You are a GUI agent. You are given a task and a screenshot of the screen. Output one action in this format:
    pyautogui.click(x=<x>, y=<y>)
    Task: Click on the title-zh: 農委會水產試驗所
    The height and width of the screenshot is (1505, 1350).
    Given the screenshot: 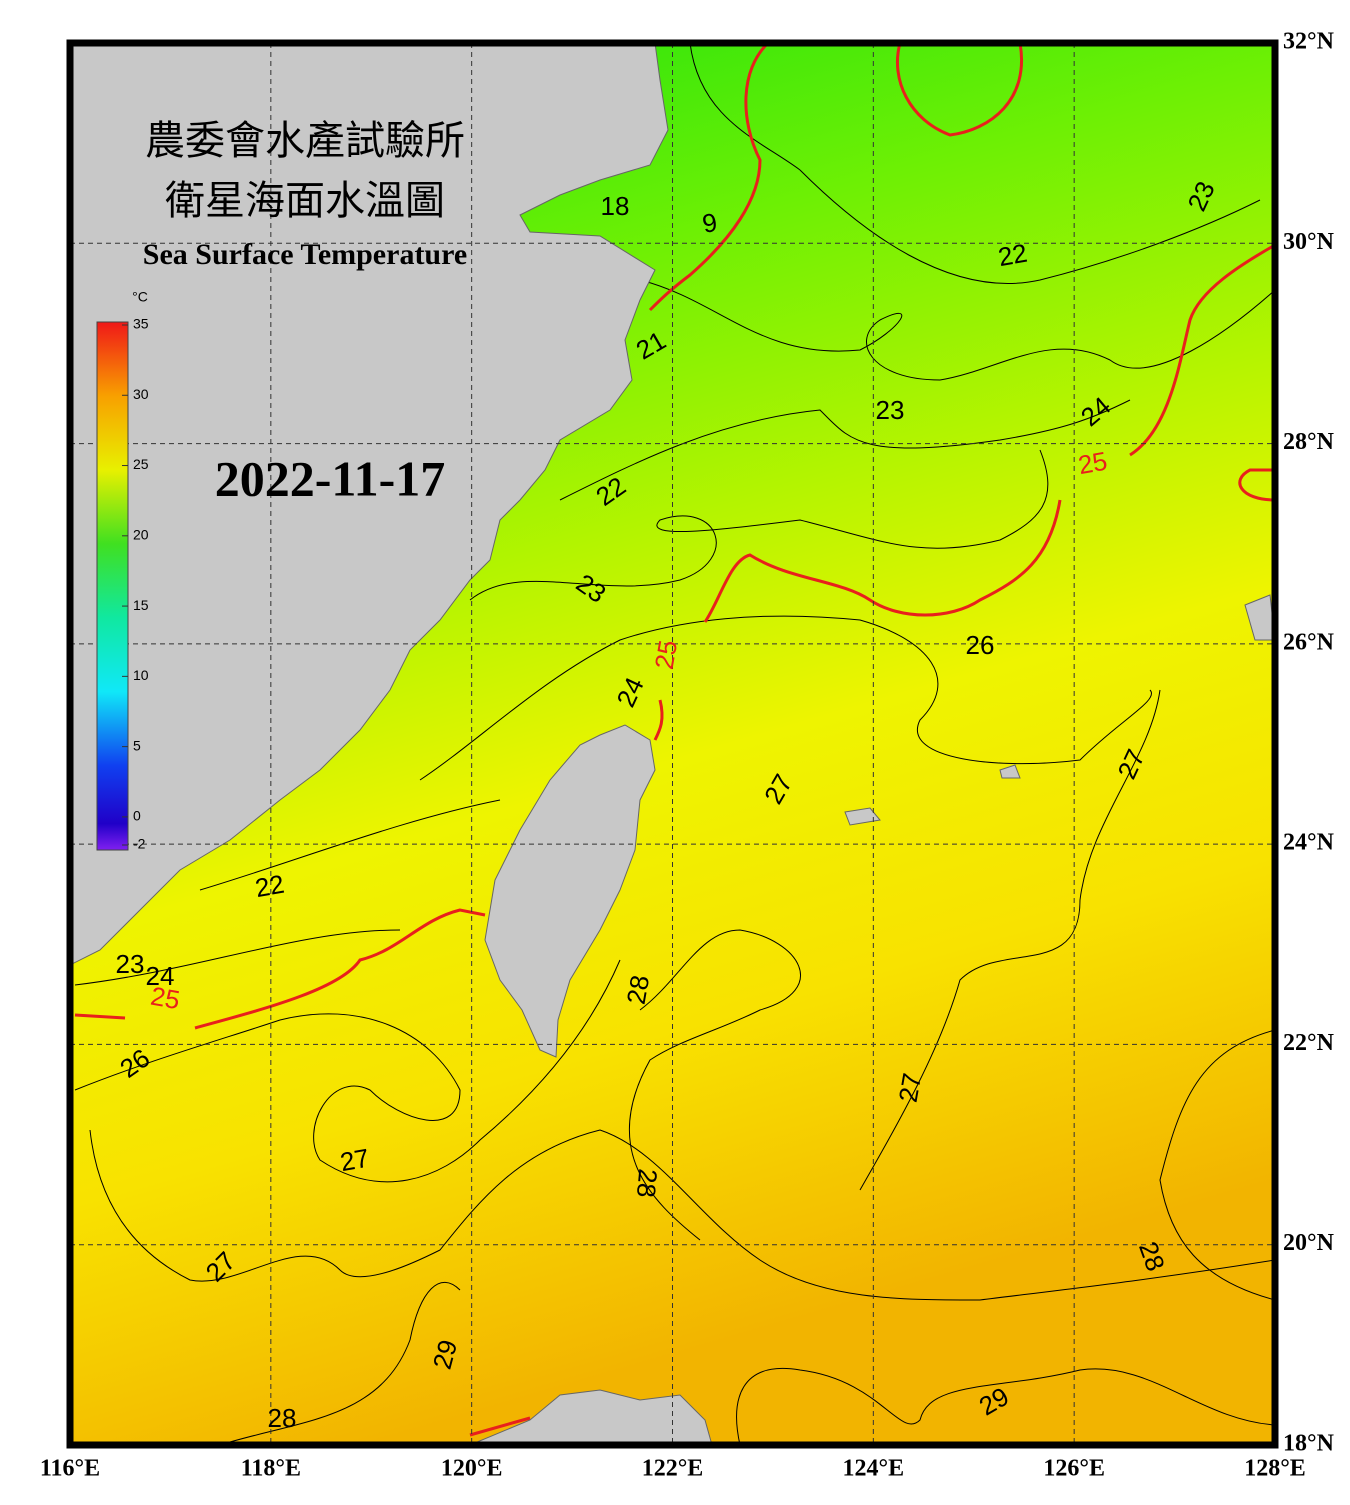 What is the action you would take?
    pyautogui.click(x=305, y=140)
    